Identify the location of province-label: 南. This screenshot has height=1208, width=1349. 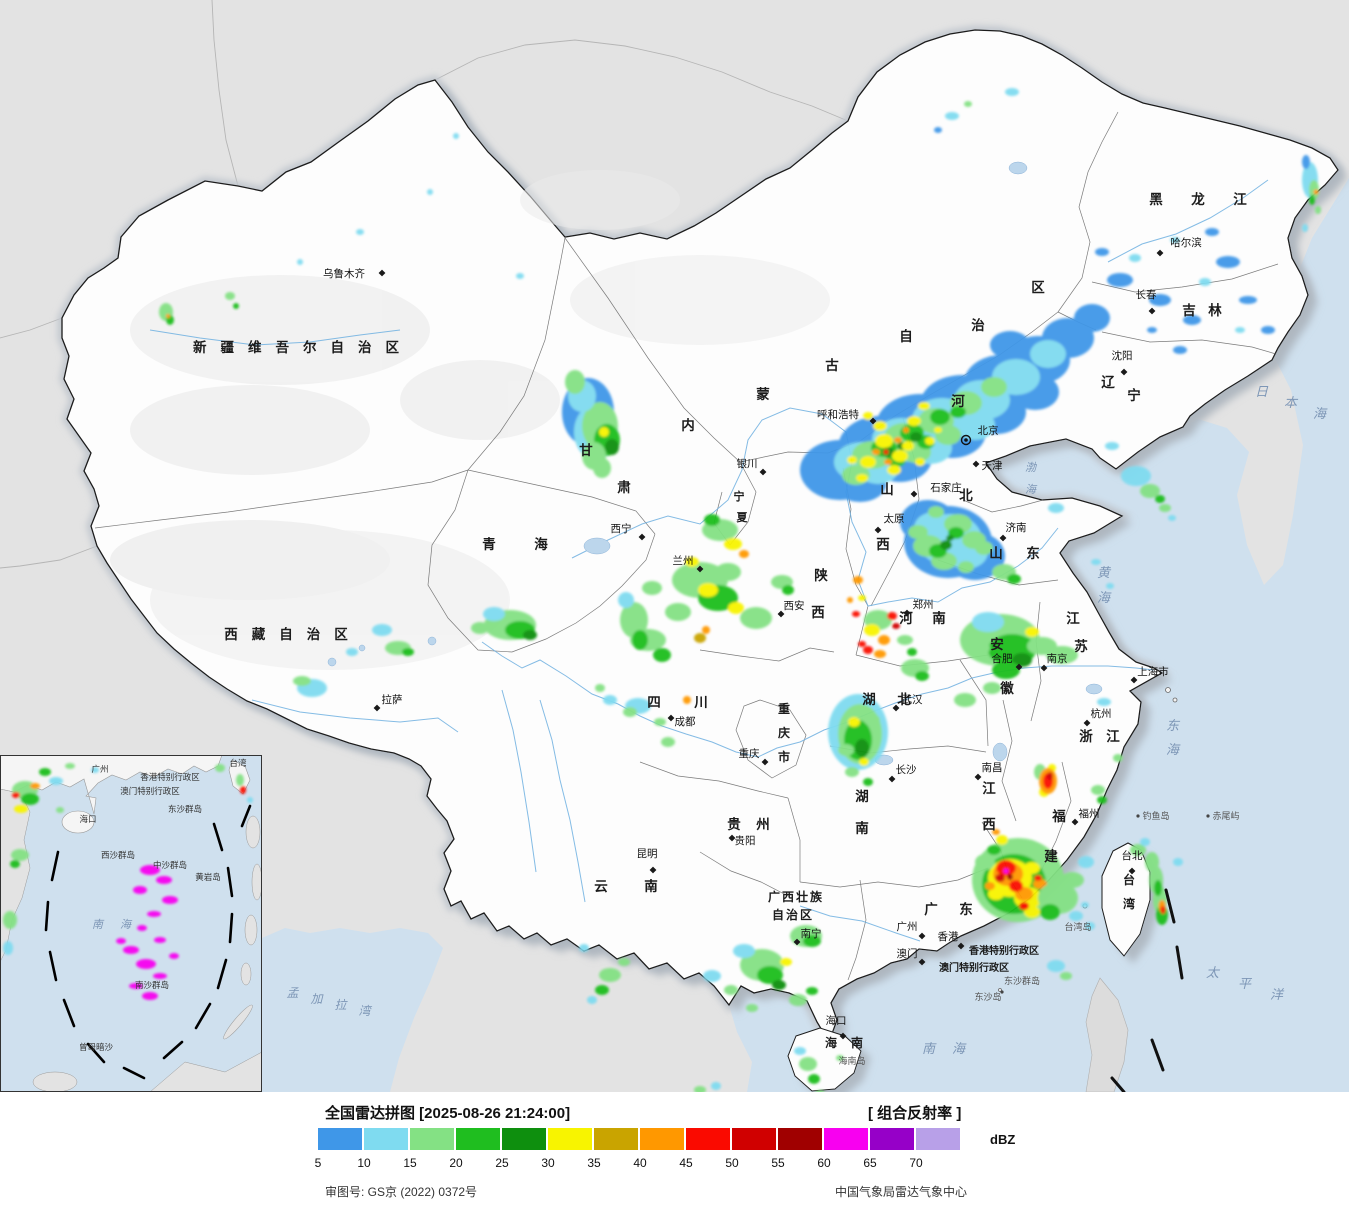
(939, 618).